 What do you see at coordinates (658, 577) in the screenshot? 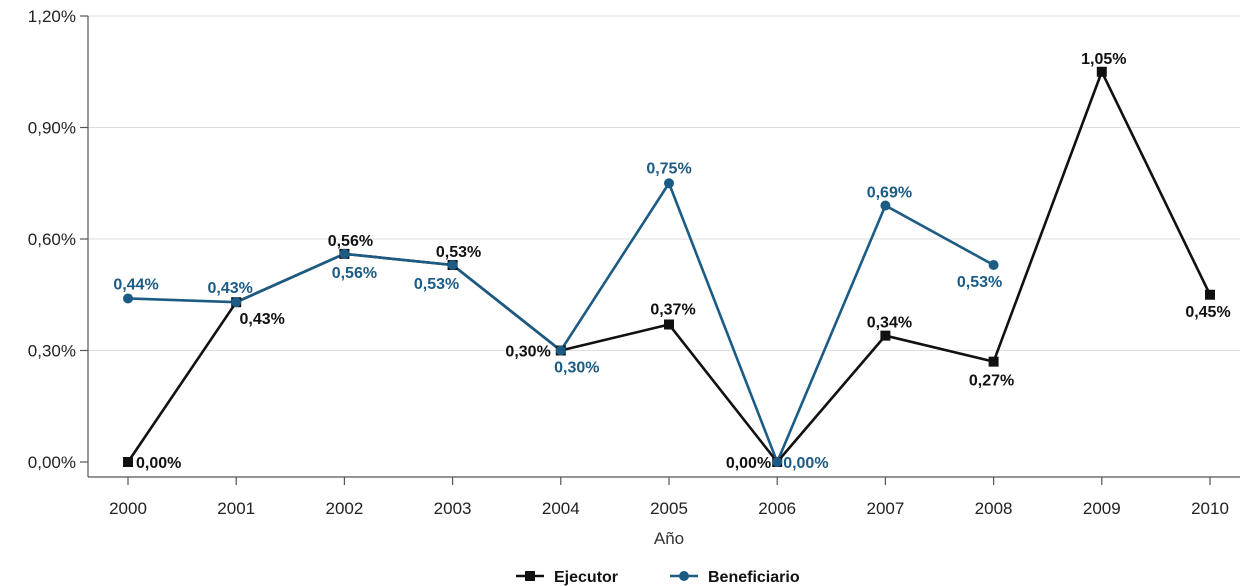
I see `legend: Ejecutor Beneficiario` at bounding box center [658, 577].